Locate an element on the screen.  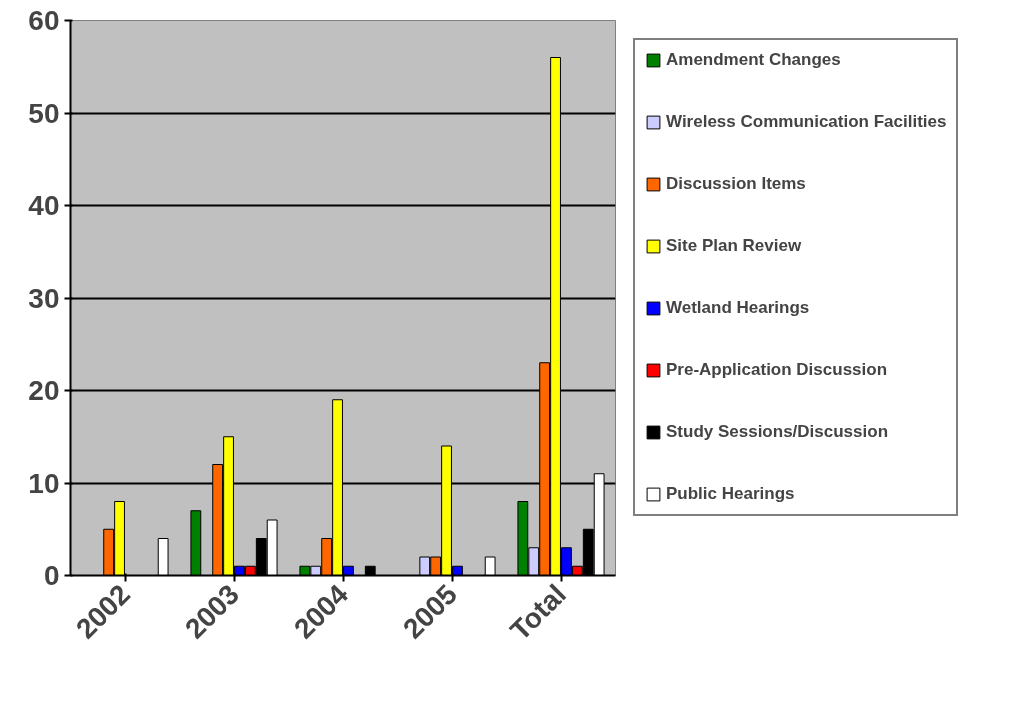
y-tick-label: 30 is located at coordinates (44, 298).